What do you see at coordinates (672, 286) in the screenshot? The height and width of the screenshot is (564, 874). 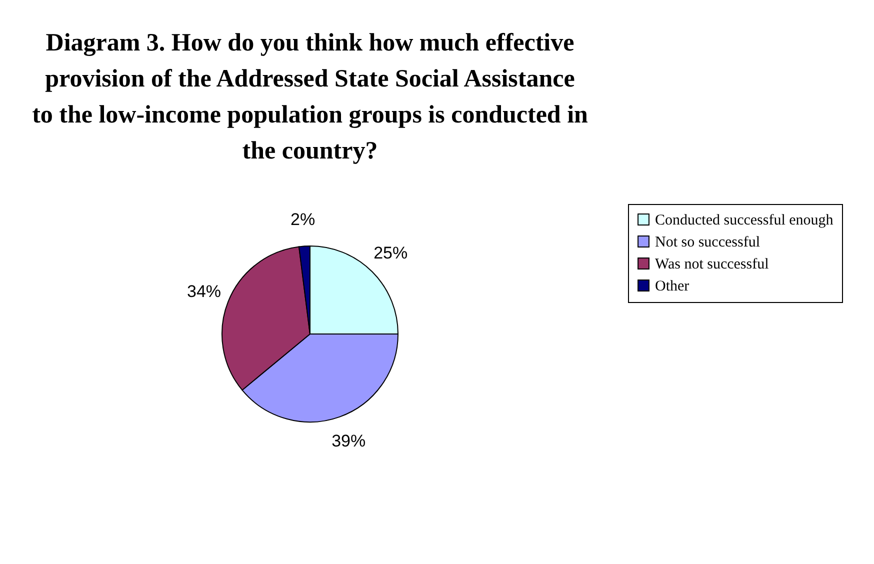 I see `legend-label: Other` at bounding box center [672, 286].